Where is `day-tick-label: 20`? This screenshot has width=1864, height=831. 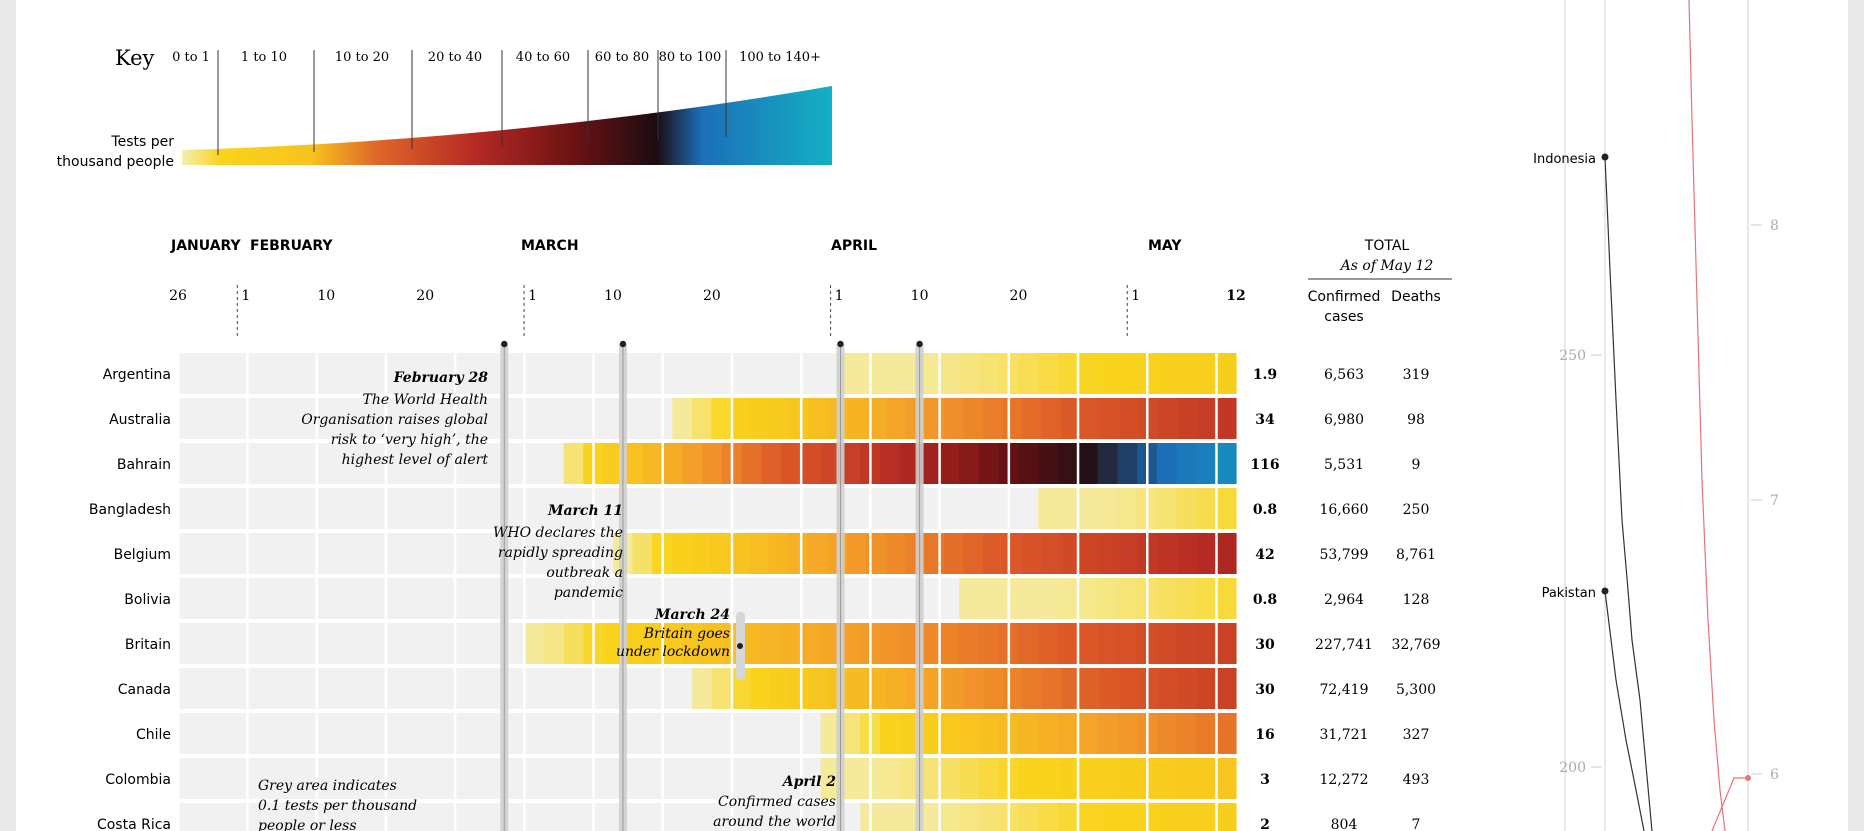
day-tick-label: 20 is located at coordinates (425, 296).